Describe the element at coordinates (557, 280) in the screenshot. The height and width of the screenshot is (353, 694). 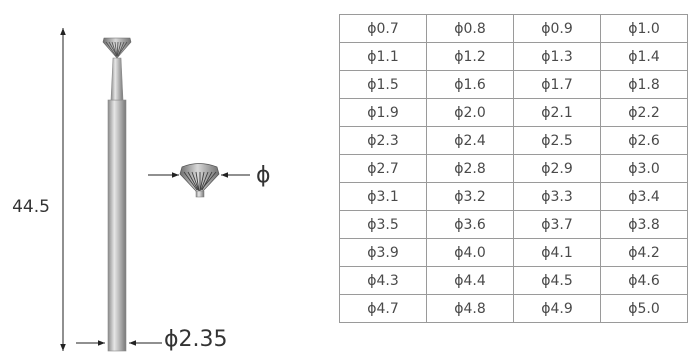
I see `size-cell: ϕ4.5` at that location.